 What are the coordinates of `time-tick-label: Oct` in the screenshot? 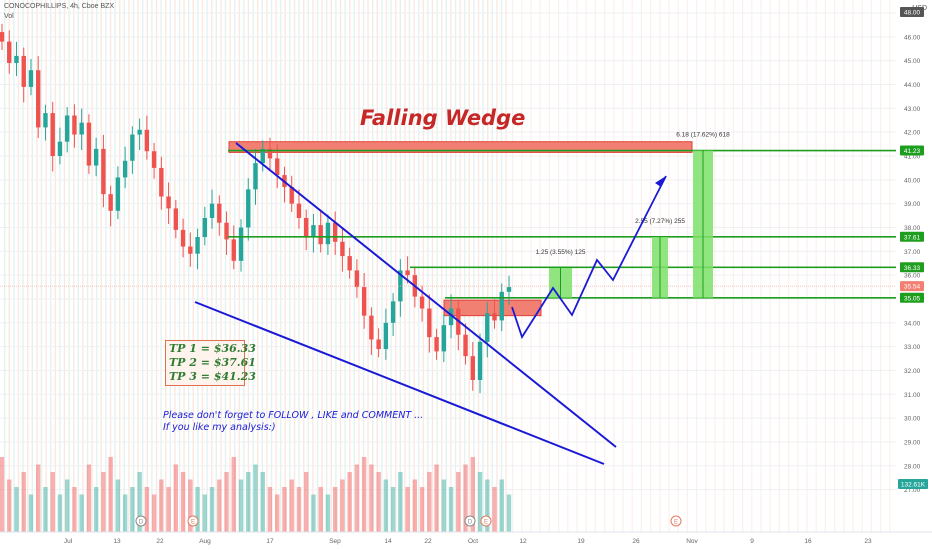 It's located at (473, 541).